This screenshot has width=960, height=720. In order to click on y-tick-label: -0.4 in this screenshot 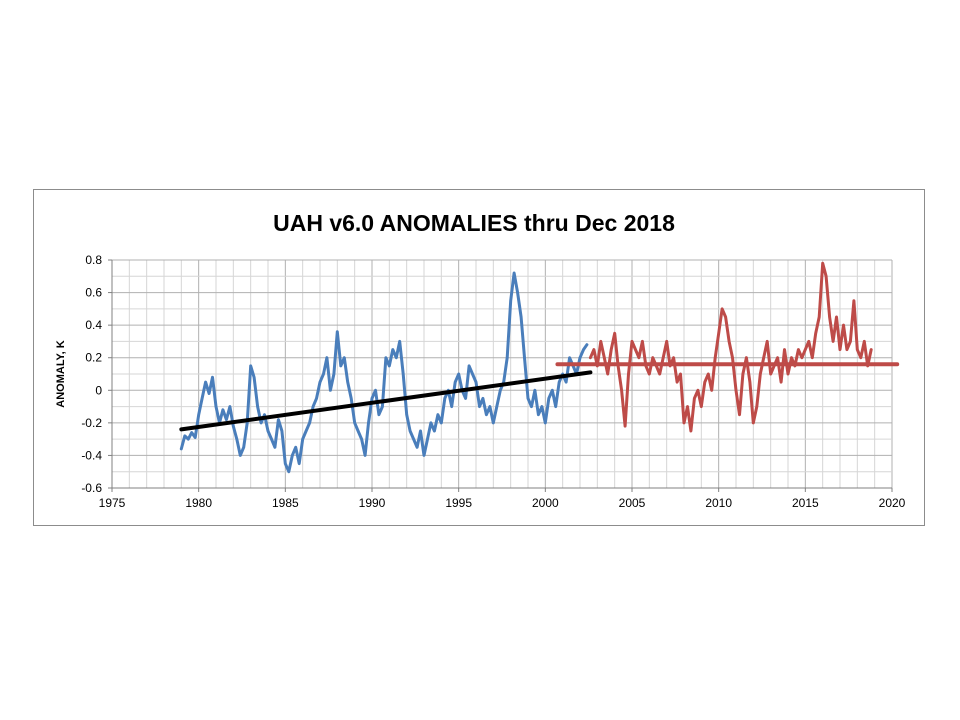, I will do `click(91, 455)`.